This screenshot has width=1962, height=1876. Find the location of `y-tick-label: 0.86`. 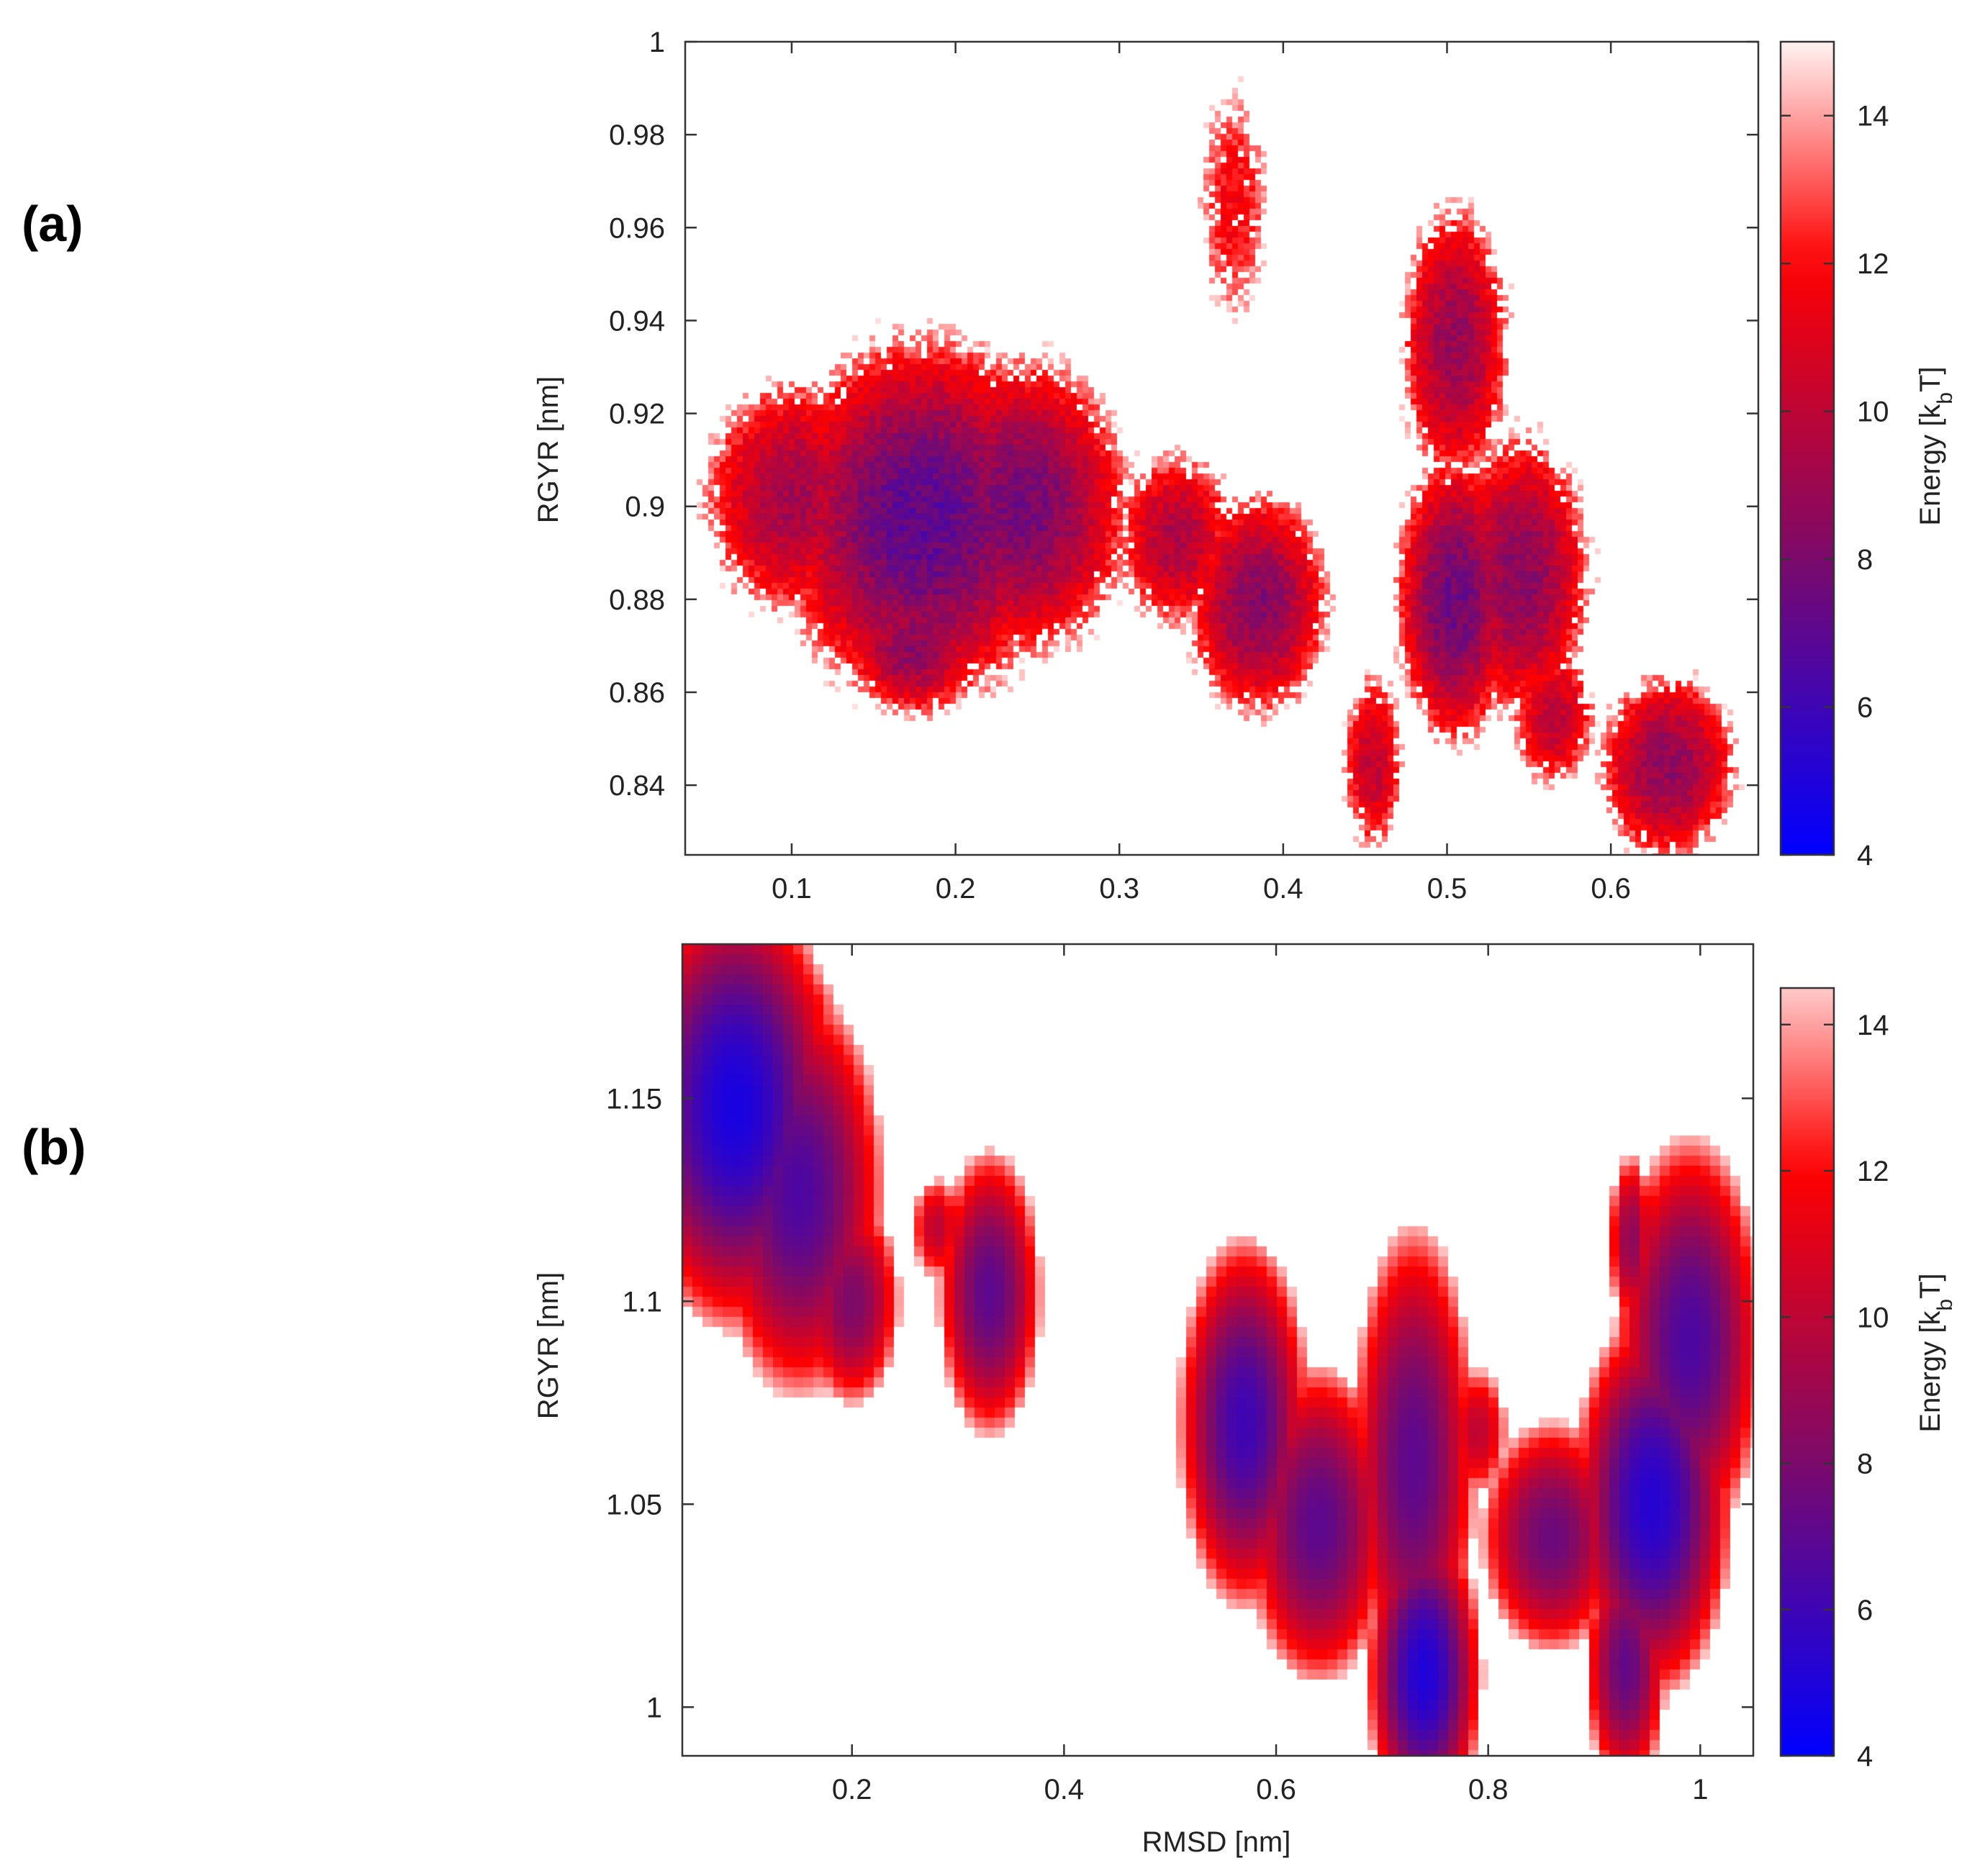

y-tick-label: 0.86 is located at coordinates (637, 693).